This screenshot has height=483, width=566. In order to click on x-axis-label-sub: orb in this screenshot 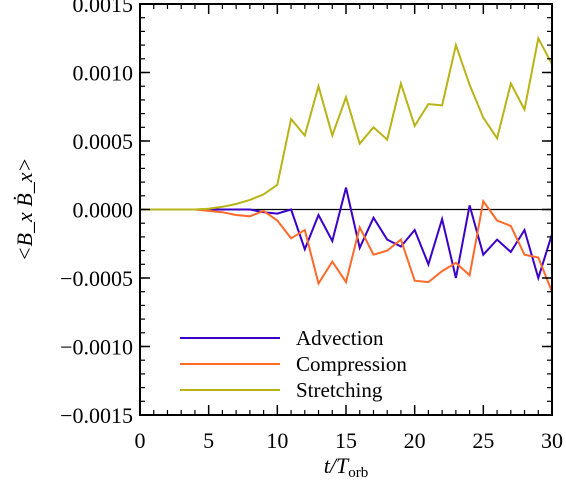, I will do `click(358, 473)`.